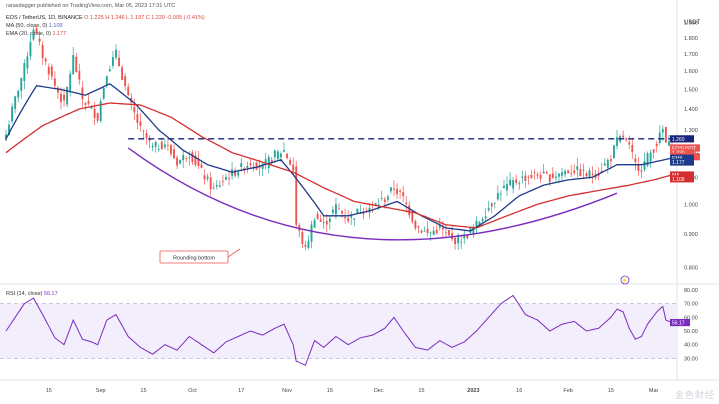 The width and height of the screenshot is (719, 404). What do you see at coordinates (691, 205) in the screenshot?
I see `price-tick-label: 1.000` at bounding box center [691, 205].